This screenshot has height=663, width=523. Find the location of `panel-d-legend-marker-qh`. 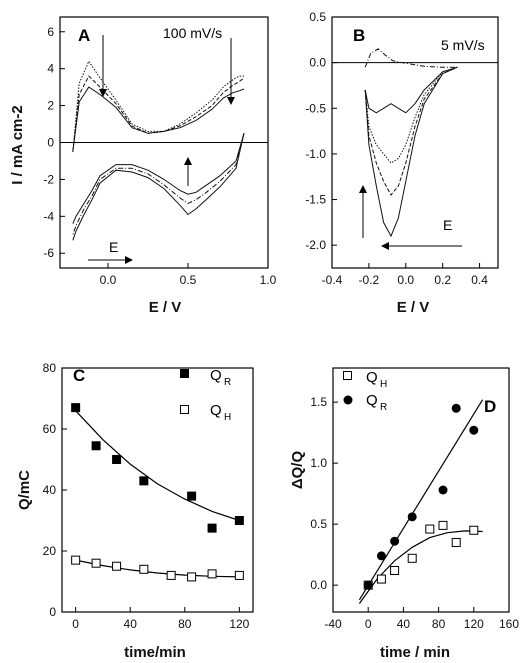

panel-d-legend-marker-qh is located at coordinates (347, 375).